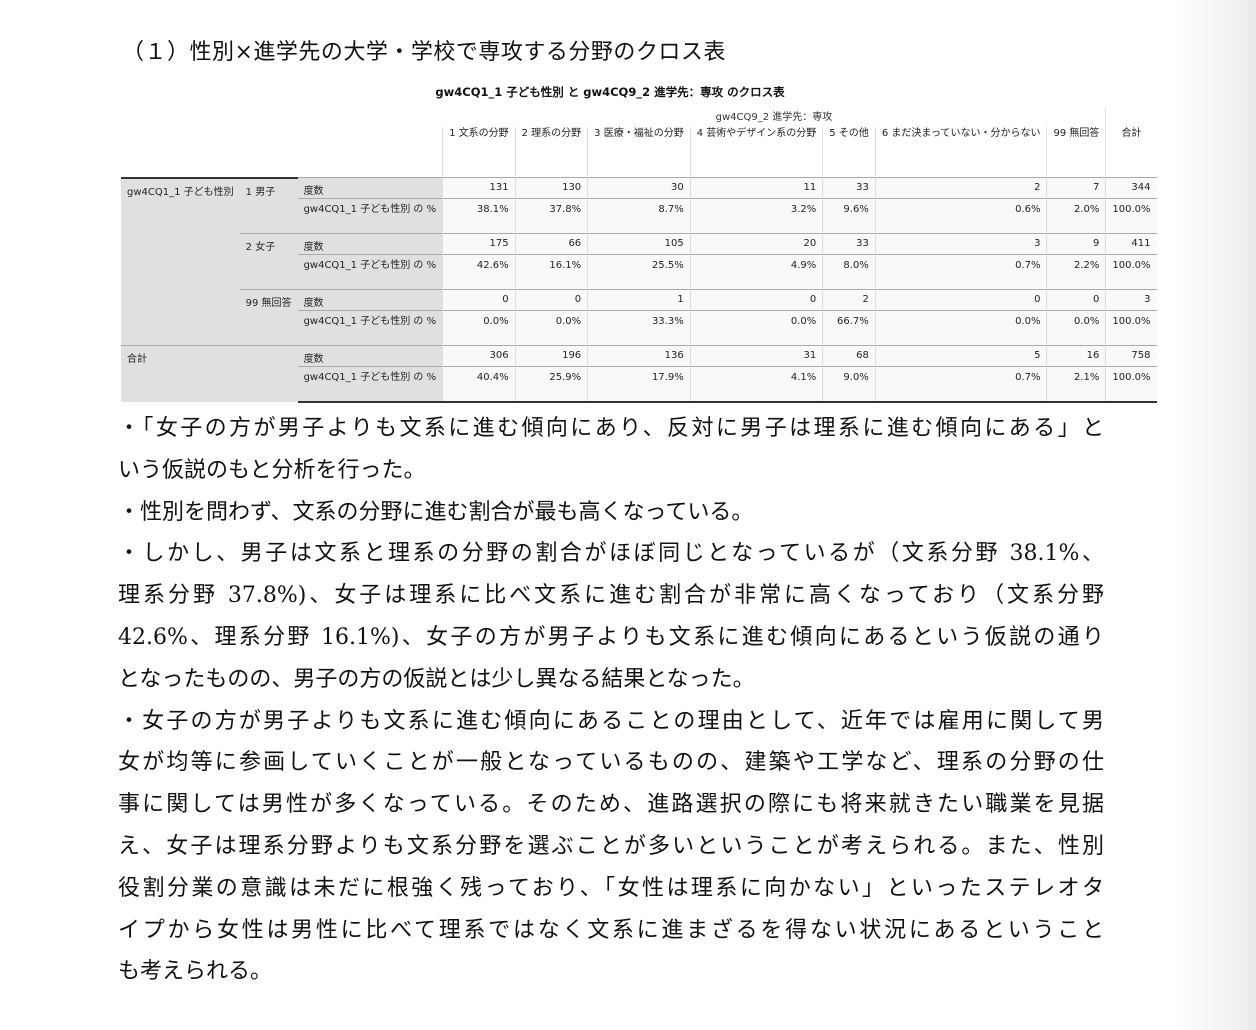 The image size is (1256, 1030). What do you see at coordinates (610, 92) in the screenshot?
I see `table-caption: gw4CQ1_1 子ども性別 と gw4CQ9_2 進学先：専攻 のクロス表` at bounding box center [610, 92].